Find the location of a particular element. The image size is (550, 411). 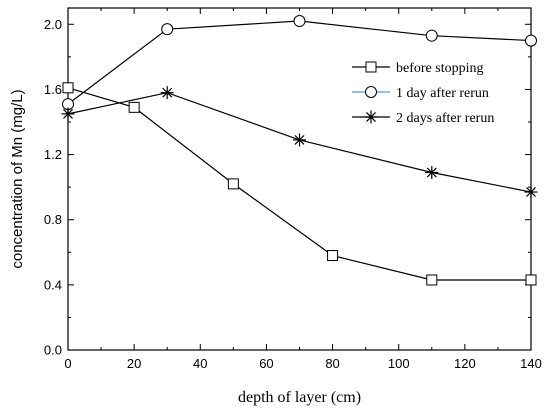

legend-item: 1 day after rerun is located at coordinates (420, 93).